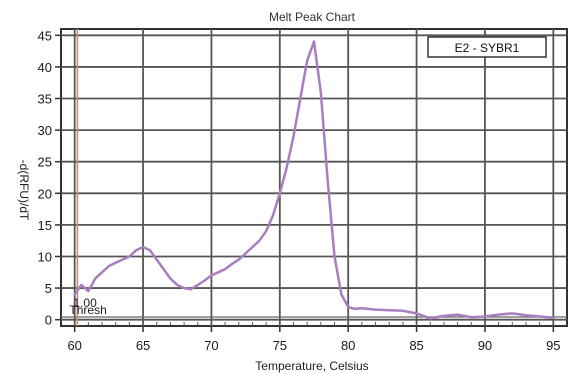 The height and width of the screenshot is (374, 581). Describe the element at coordinates (485, 345) in the screenshot. I see `x-tick-label: 90` at that location.